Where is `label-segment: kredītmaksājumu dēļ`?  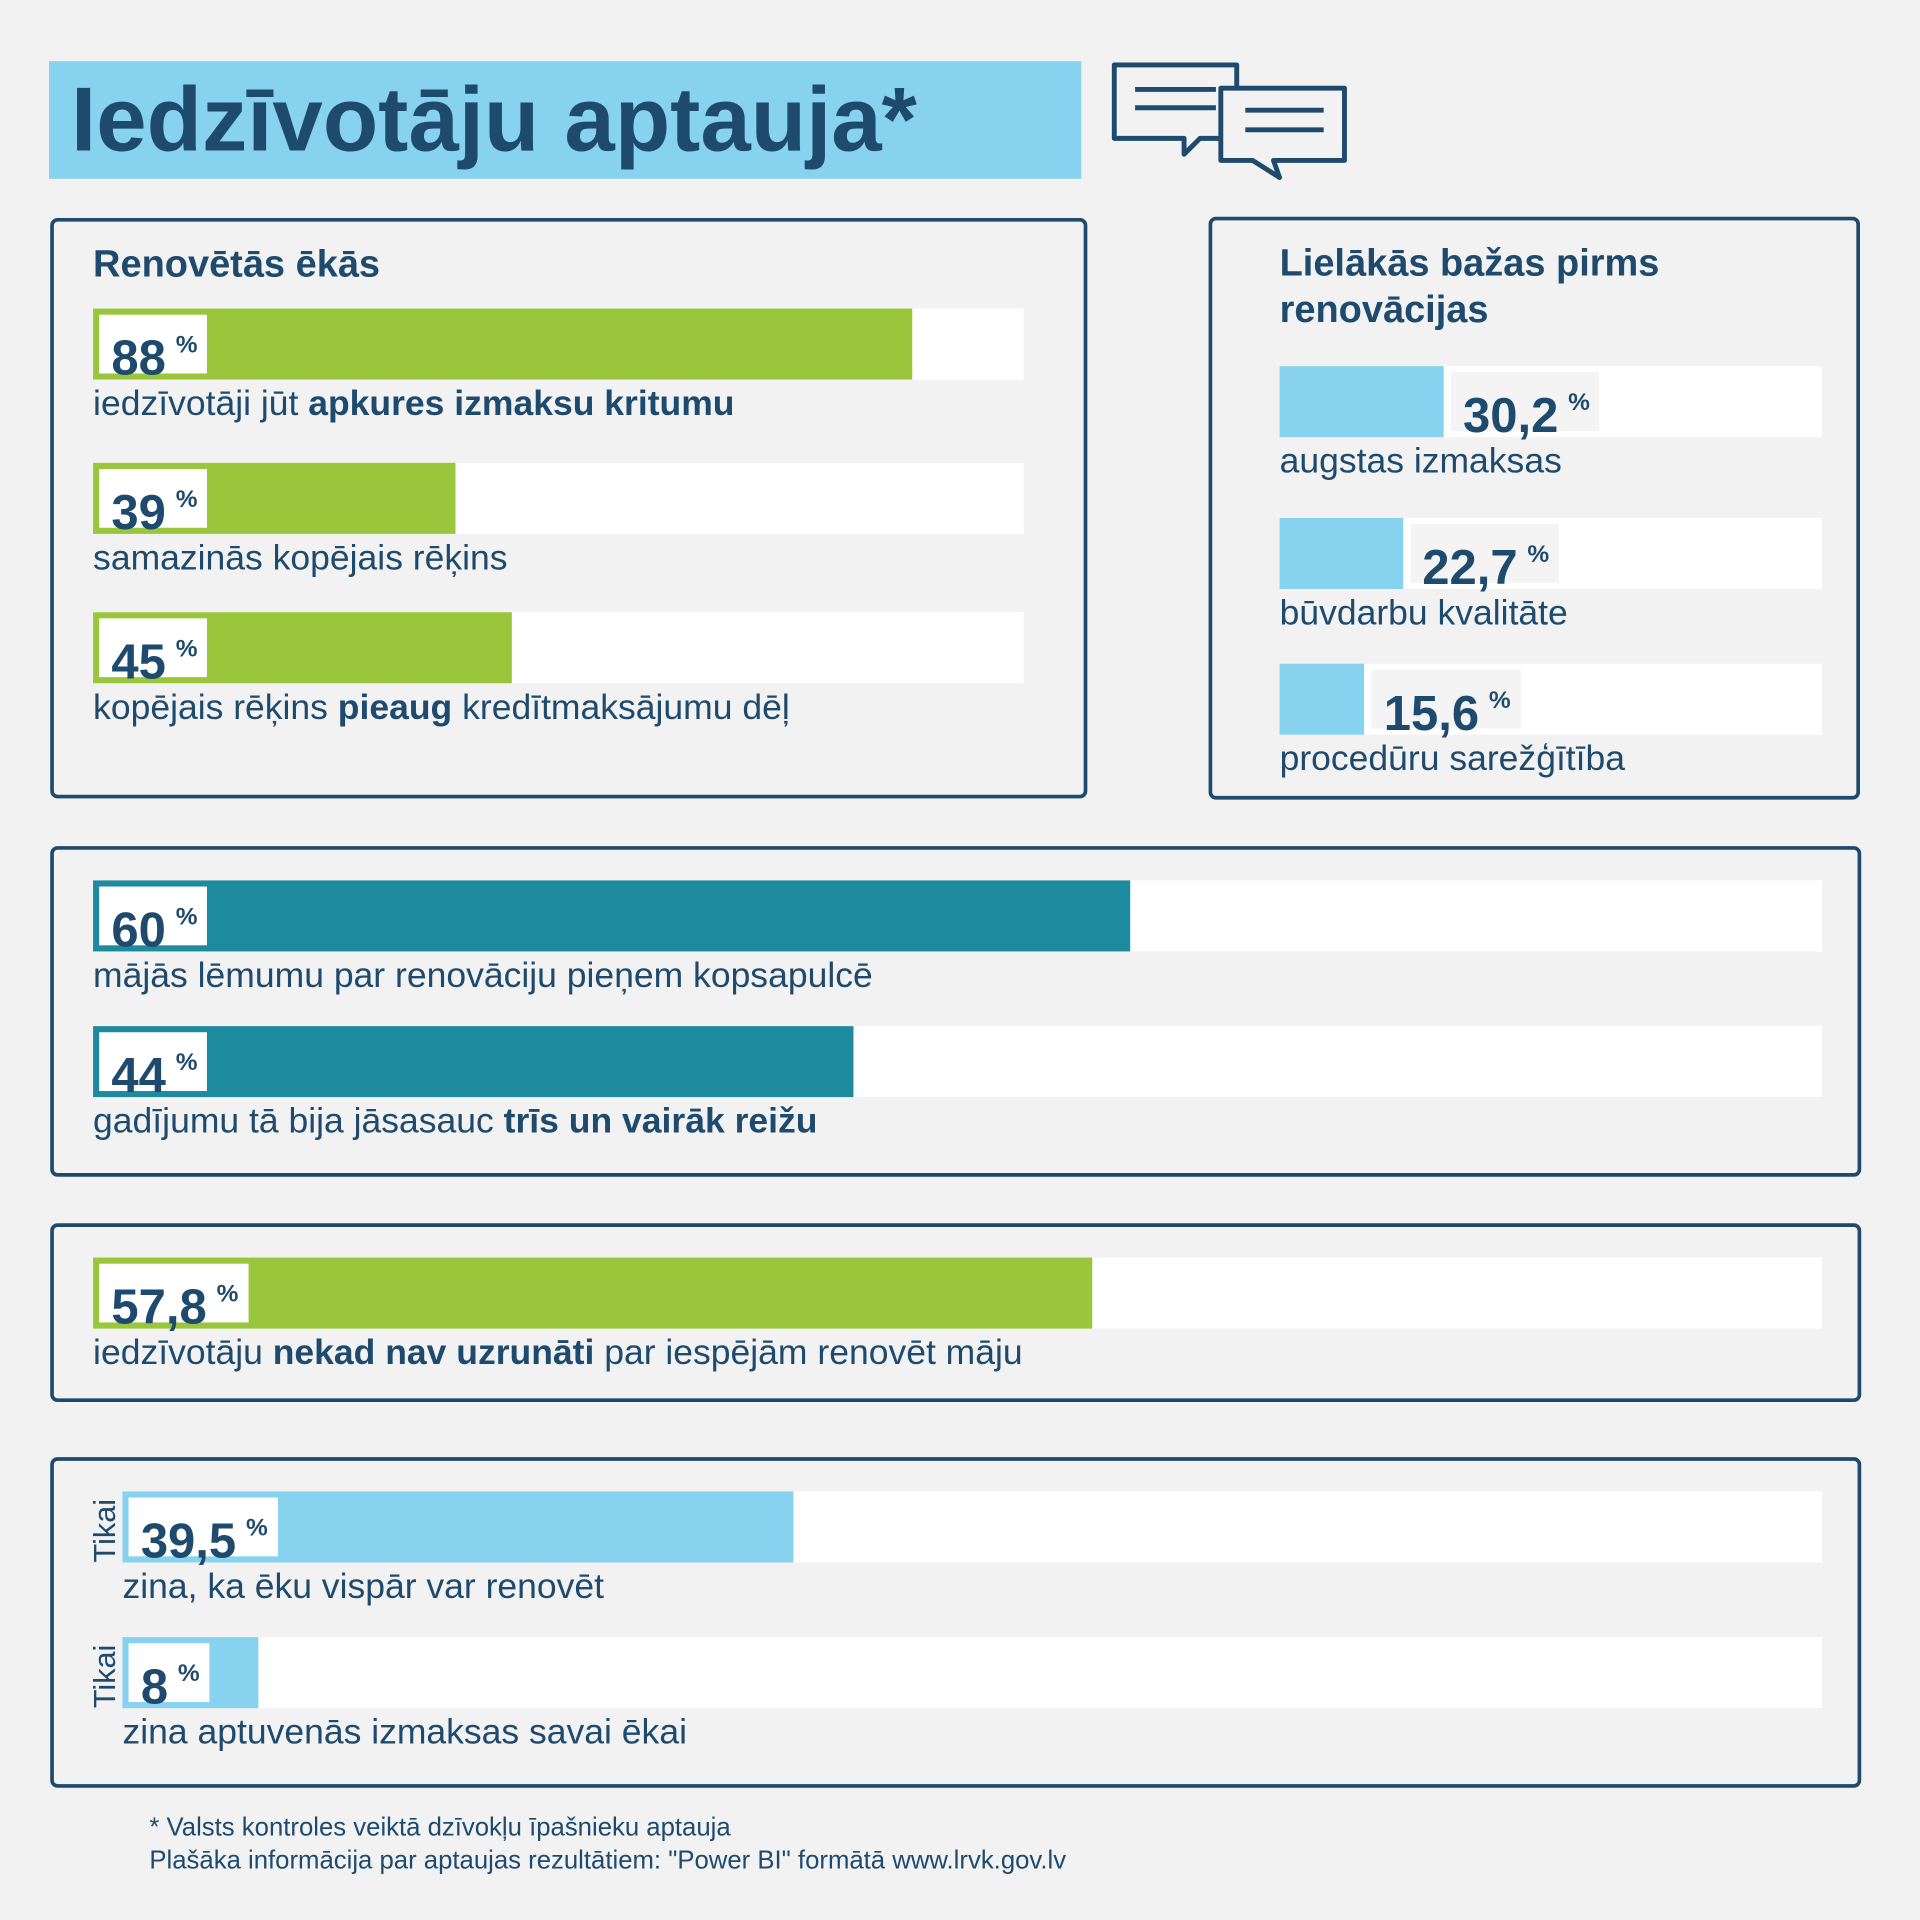 label-segment: kredītmaksājumu dēļ is located at coordinates (621, 708).